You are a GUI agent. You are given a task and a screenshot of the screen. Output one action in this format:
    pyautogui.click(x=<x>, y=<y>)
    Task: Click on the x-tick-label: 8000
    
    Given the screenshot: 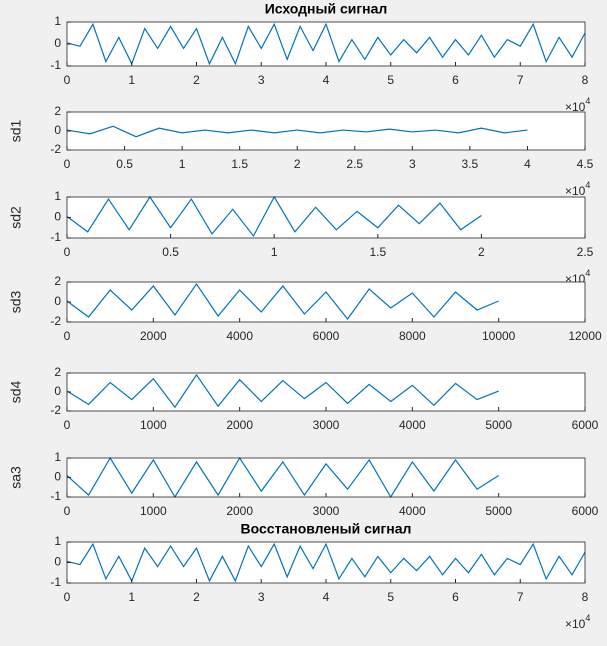 What is the action you would take?
    pyautogui.click(x=412, y=336)
    